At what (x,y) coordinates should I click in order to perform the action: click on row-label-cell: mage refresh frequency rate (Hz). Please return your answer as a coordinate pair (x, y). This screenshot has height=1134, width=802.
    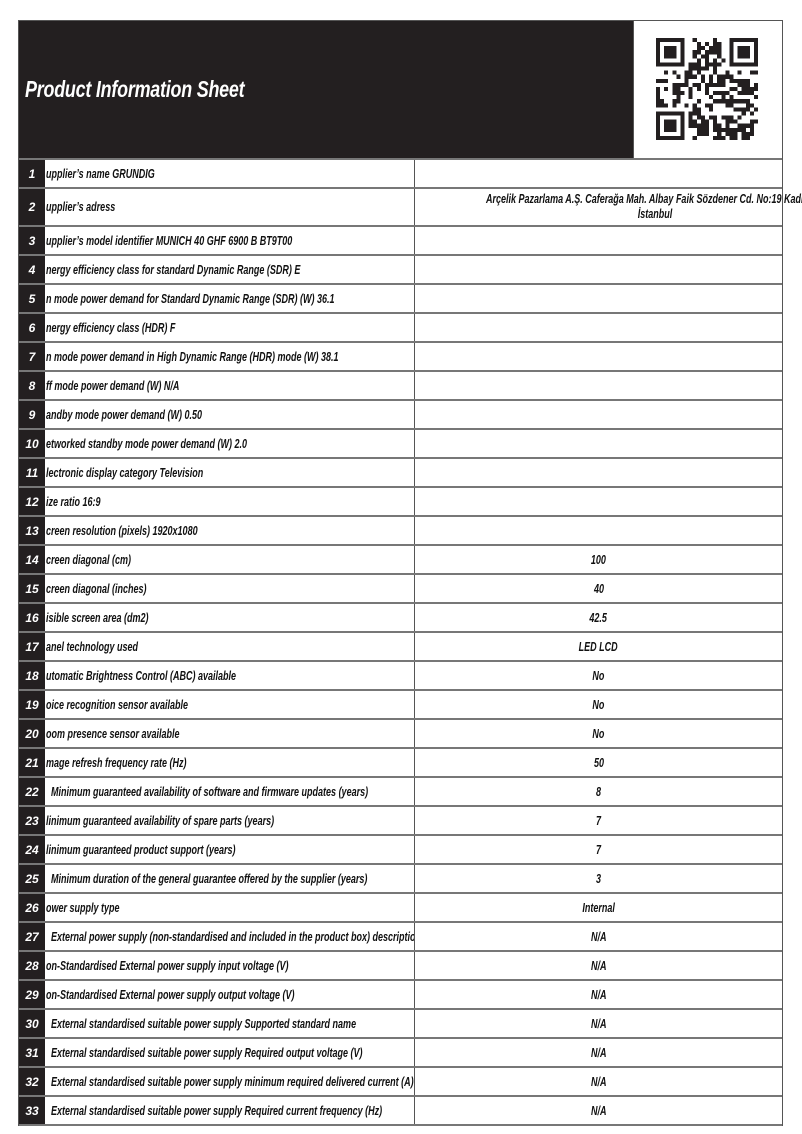
    Looking at the image, I should click on (230, 762).